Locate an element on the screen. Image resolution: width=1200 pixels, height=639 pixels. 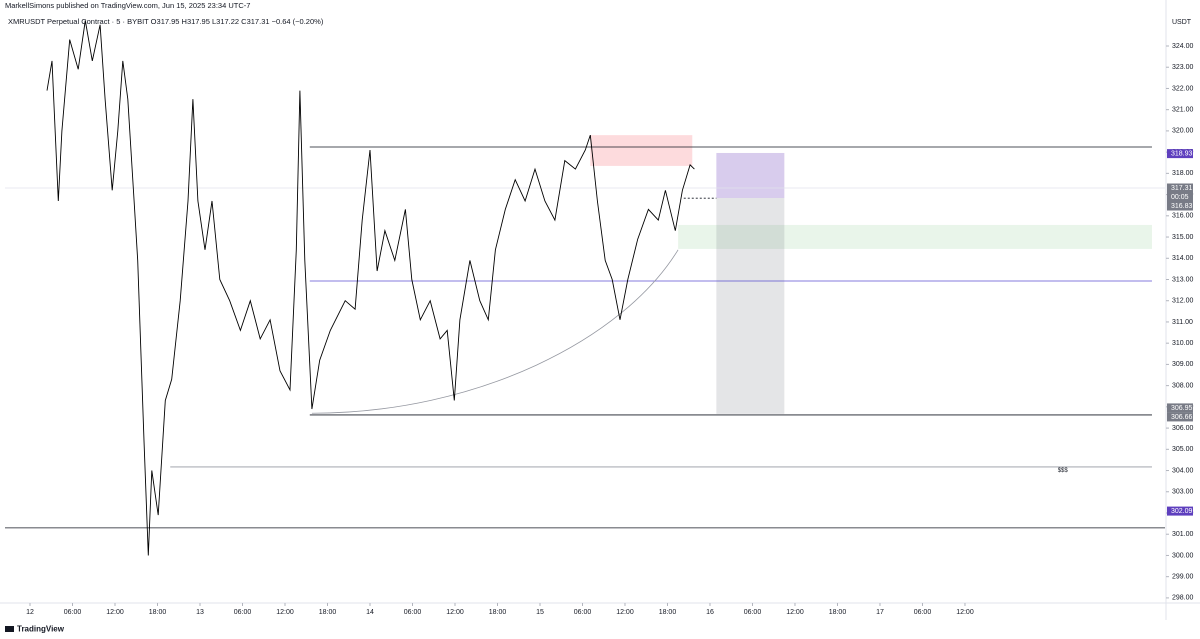
price-label: 306.95 is located at coordinates (1182, 408).